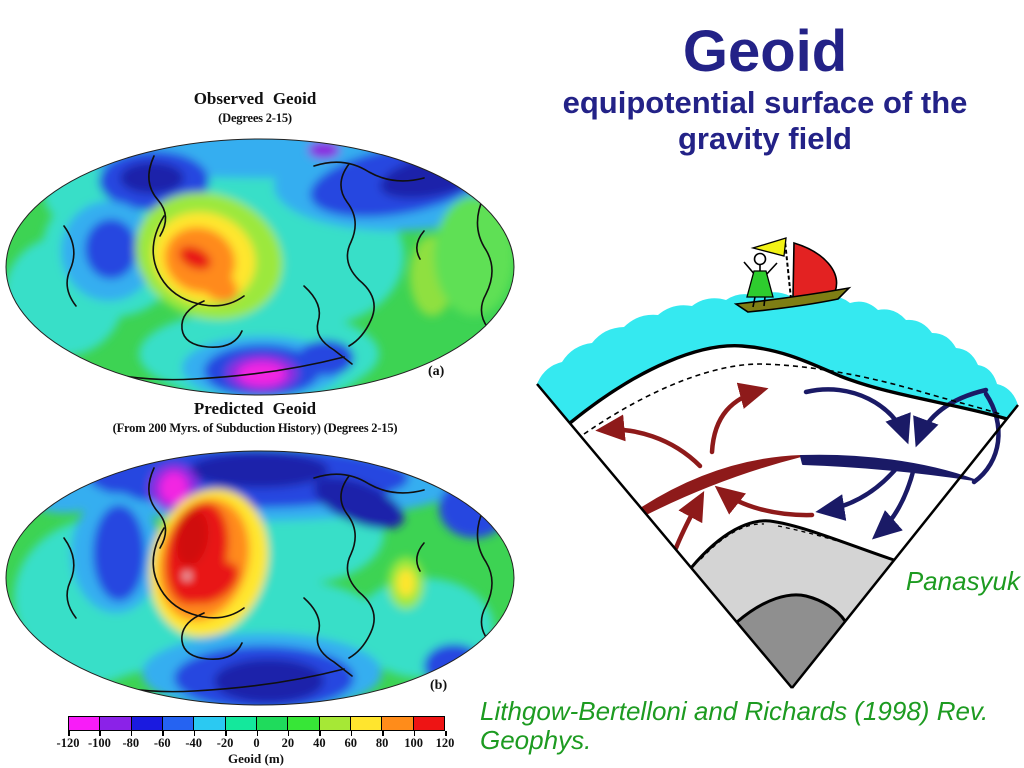  I want to click on sailboat, so click(792, 275).